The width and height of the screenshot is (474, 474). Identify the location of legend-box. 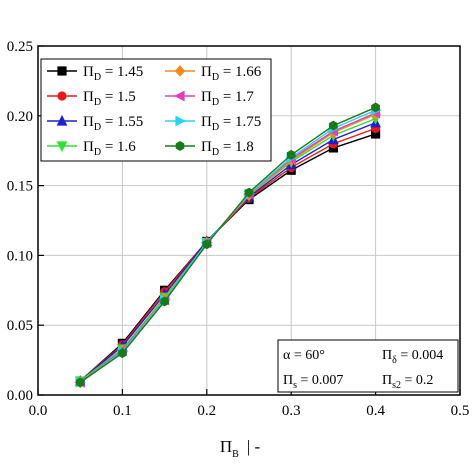
(156, 110).